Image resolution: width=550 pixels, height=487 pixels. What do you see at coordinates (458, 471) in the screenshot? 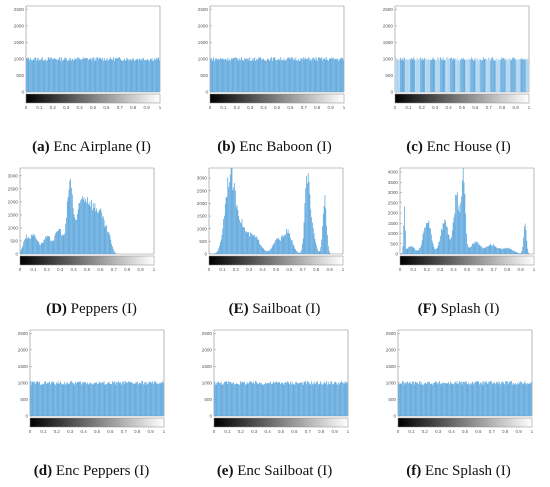
I see `caption-f: (f) Enc Splash (I)` at bounding box center [458, 471].